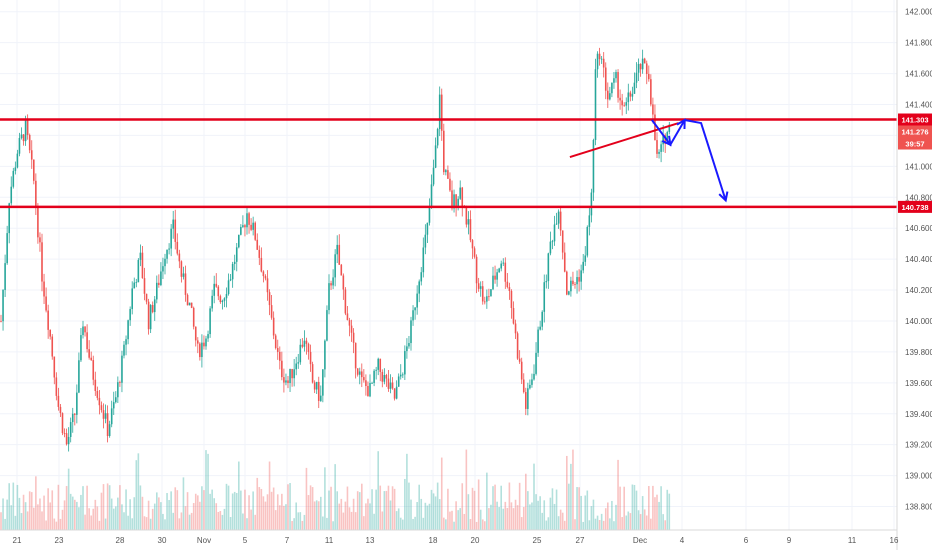 The height and width of the screenshot is (550, 932). Describe the element at coordinates (649, 160) in the screenshot. I see `drawings` at that location.